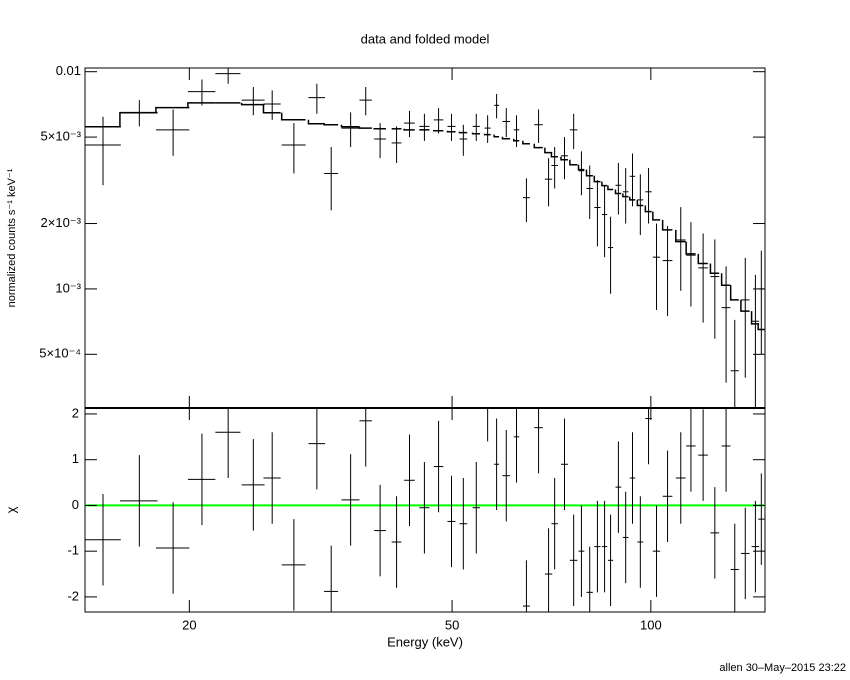 This screenshot has width=850, height=680. I want to click on footer: allen 30–May–2015 23:22, so click(782, 668).